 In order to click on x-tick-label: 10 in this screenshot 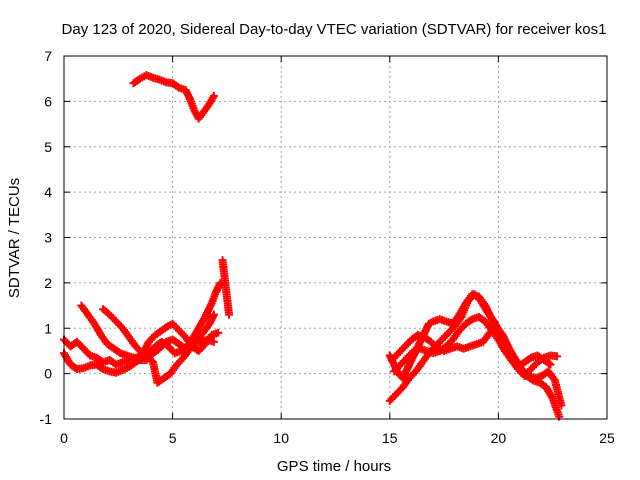, I will do `click(281, 438)`.